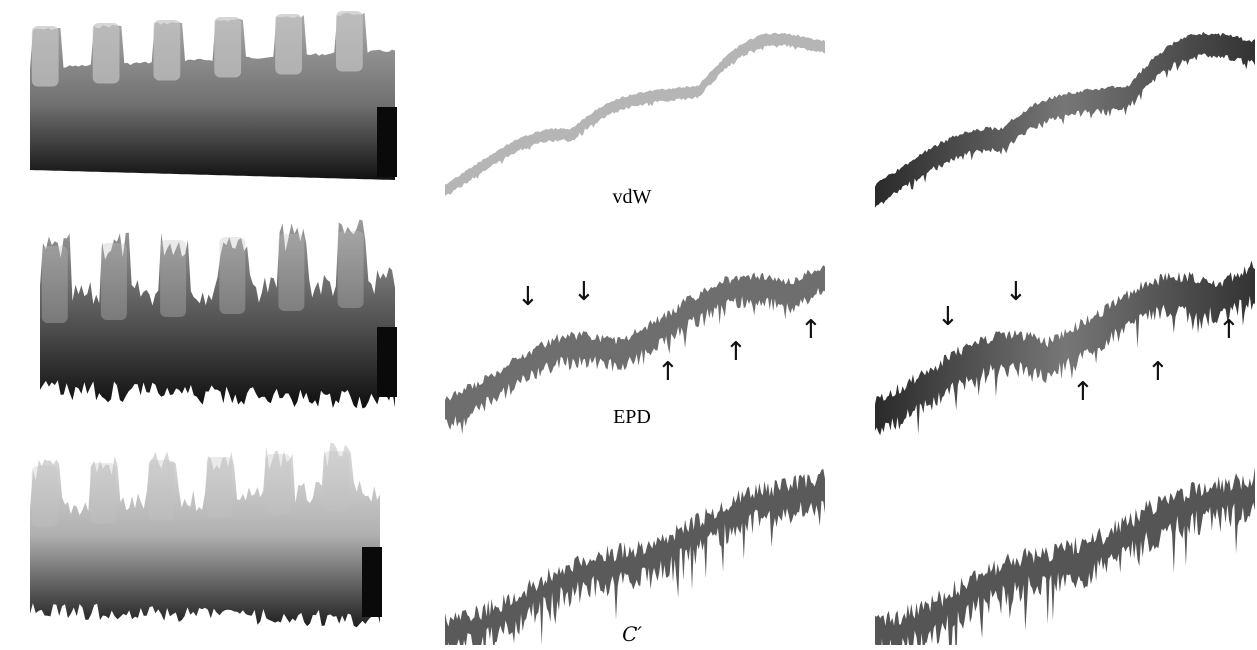  I want to click on strip-vdw-right-profile, so click(1065, 119).